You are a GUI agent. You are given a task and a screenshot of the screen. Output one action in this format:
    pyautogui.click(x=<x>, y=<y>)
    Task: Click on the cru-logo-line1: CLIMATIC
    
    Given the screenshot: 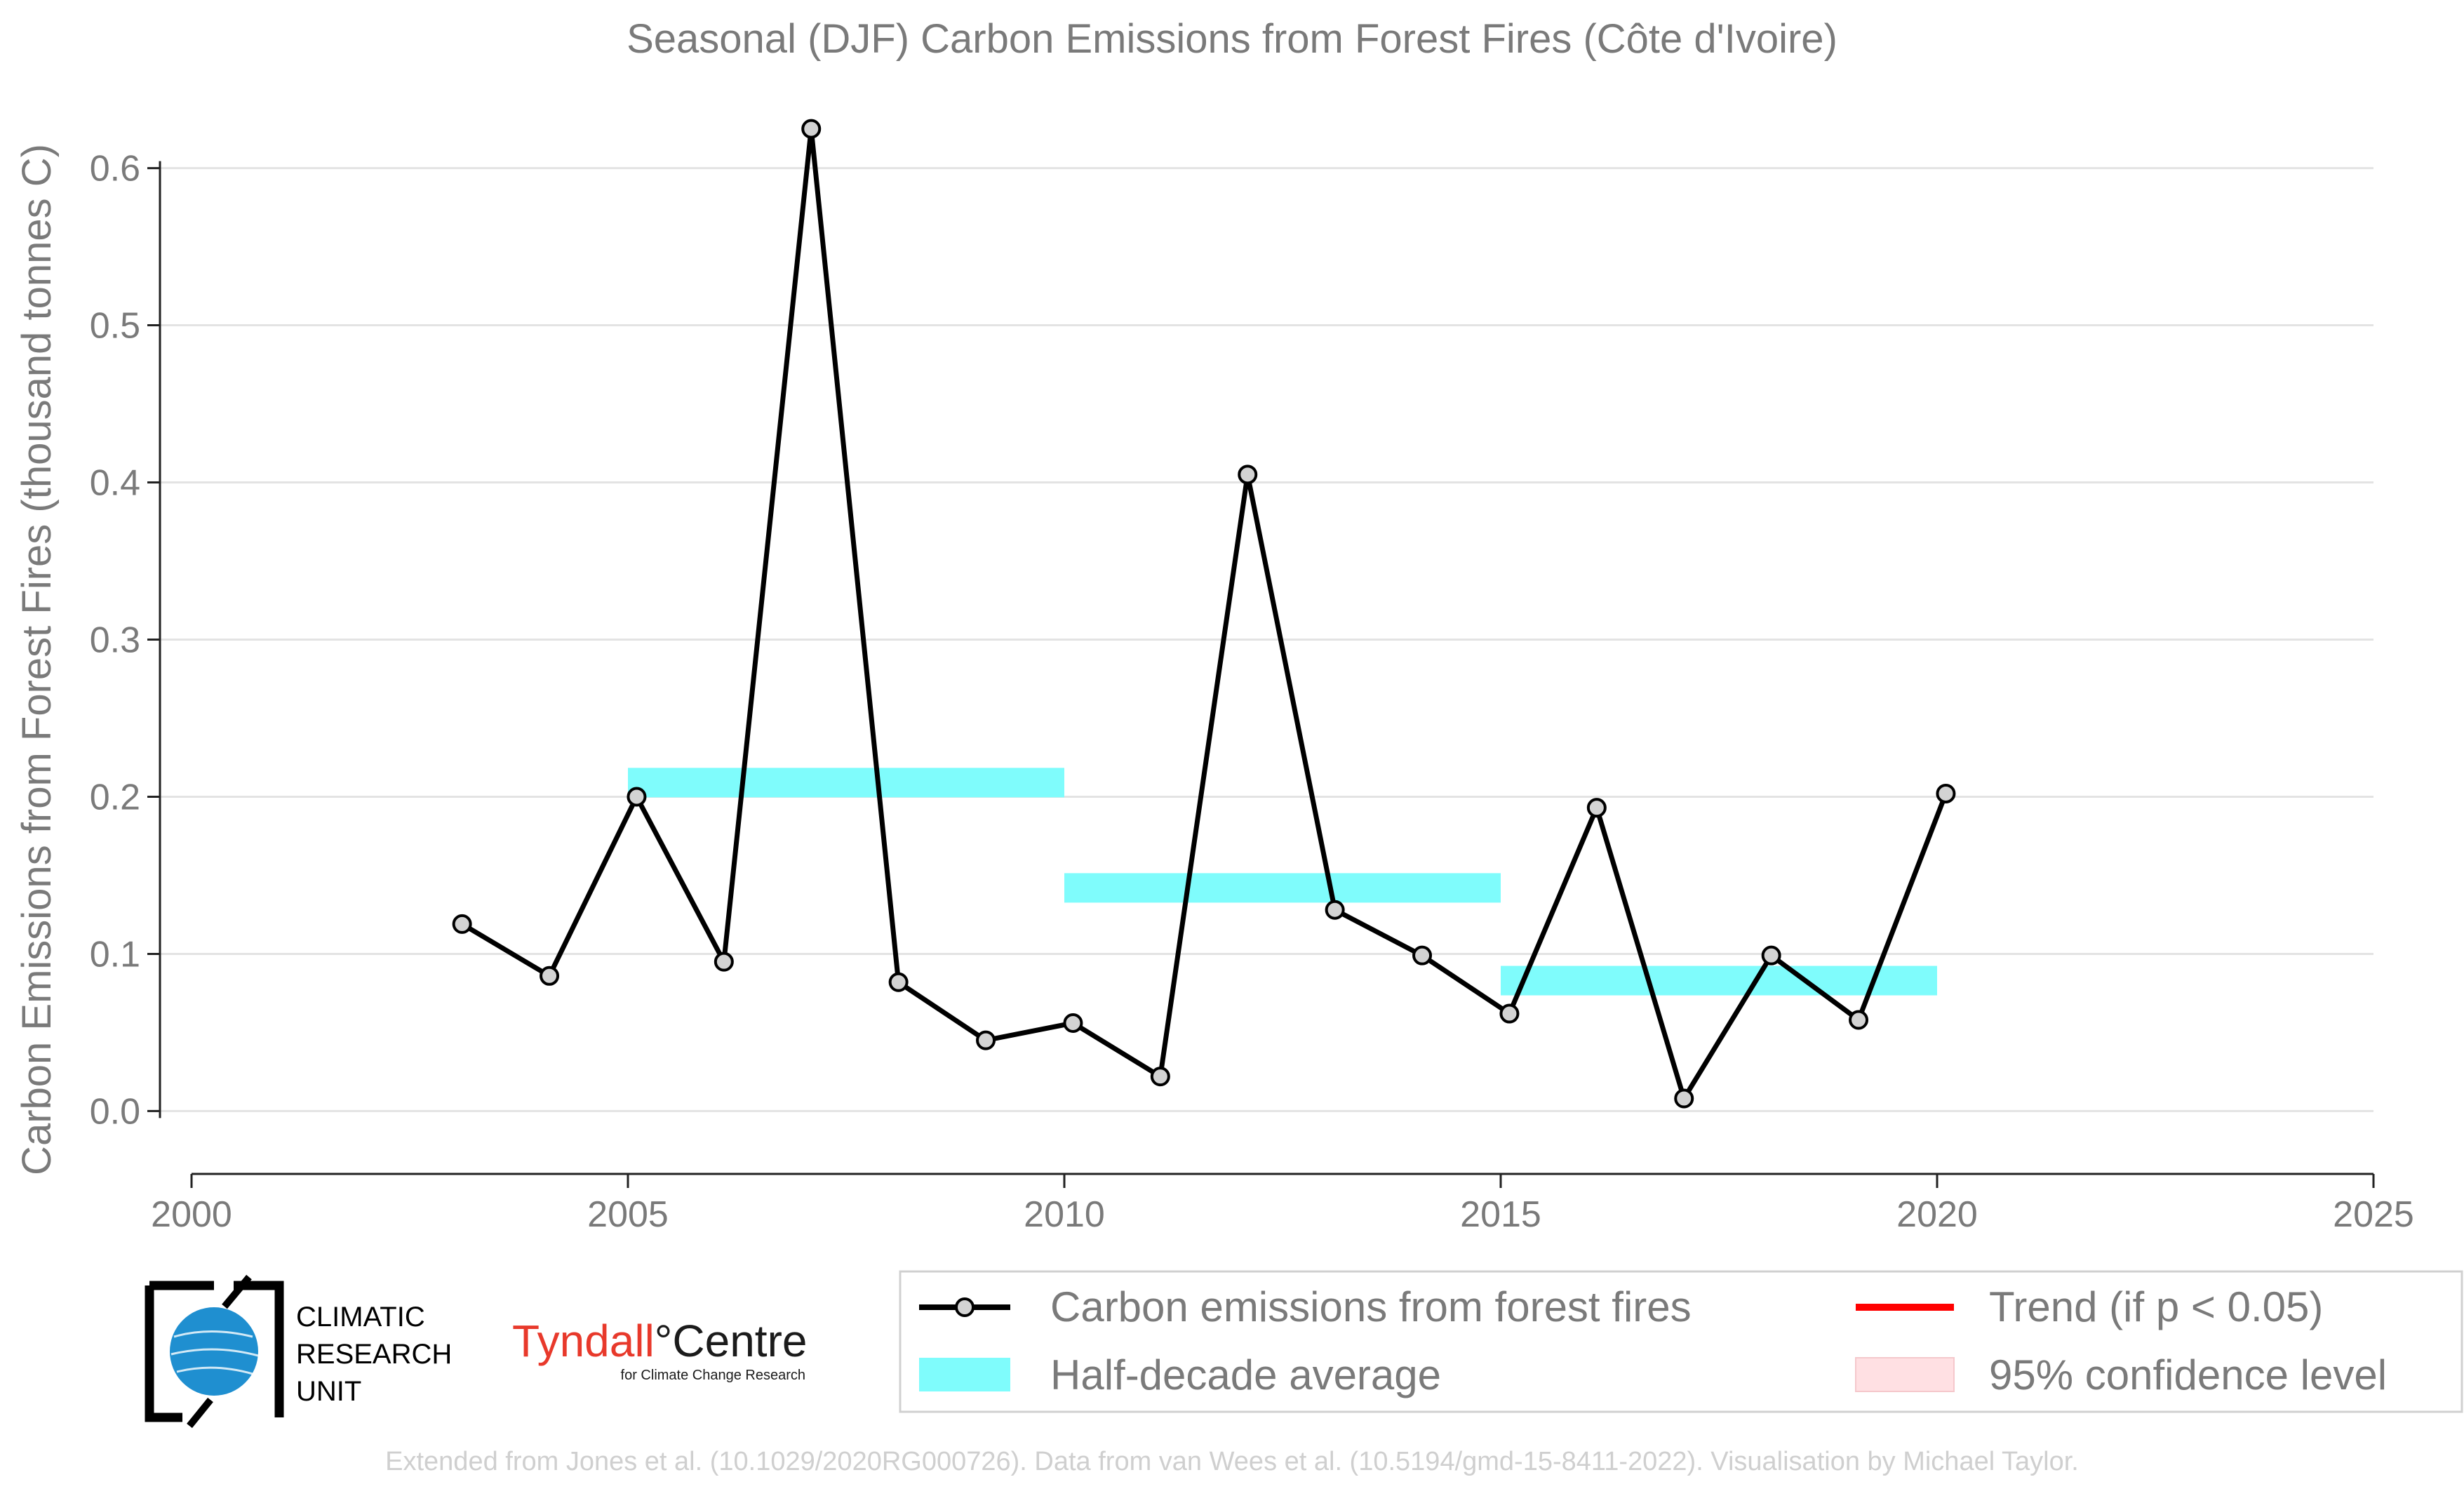 What is the action you would take?
    pyautogui.click(x=360, y=1317)
    